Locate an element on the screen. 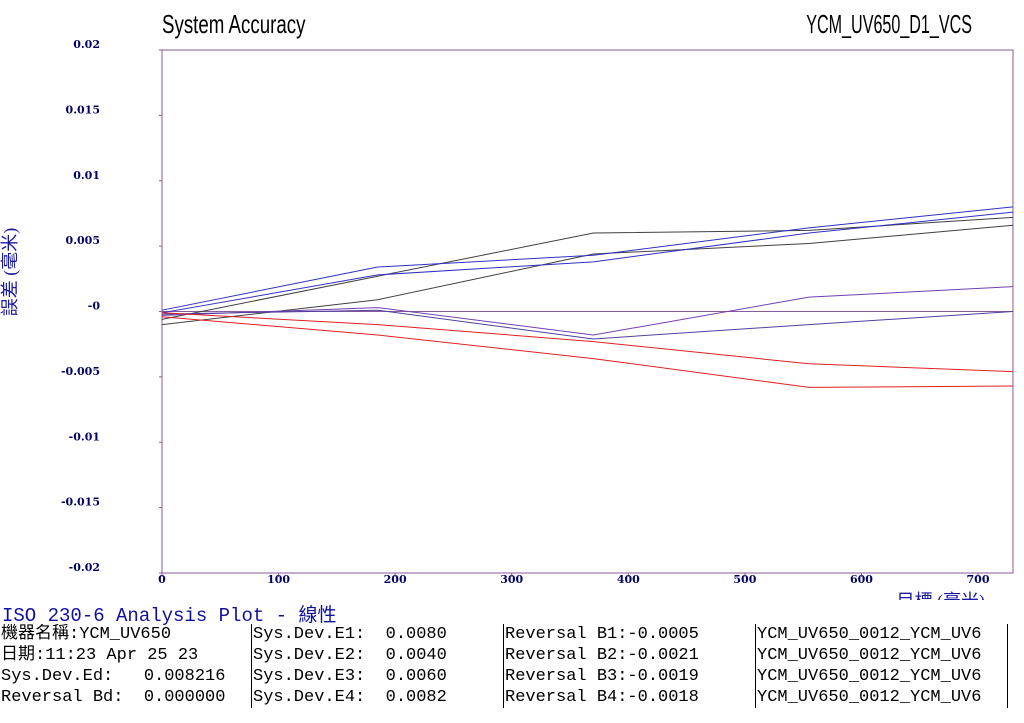  y-axis-label: 誤差 (毫米) is located at coordinates (10, 272).